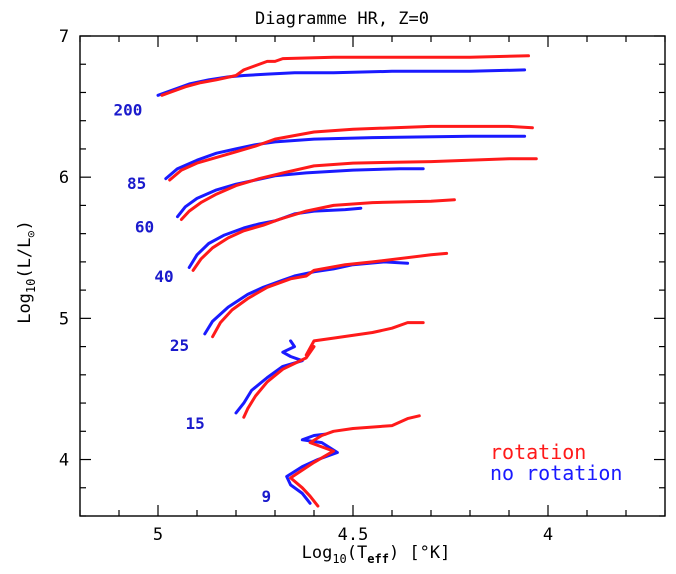 This screenshot has height=574, width=676. Describe the element at coordinates (556, 473) in the screenshot. I see `legend-no-rotation: no rotation` at that location.